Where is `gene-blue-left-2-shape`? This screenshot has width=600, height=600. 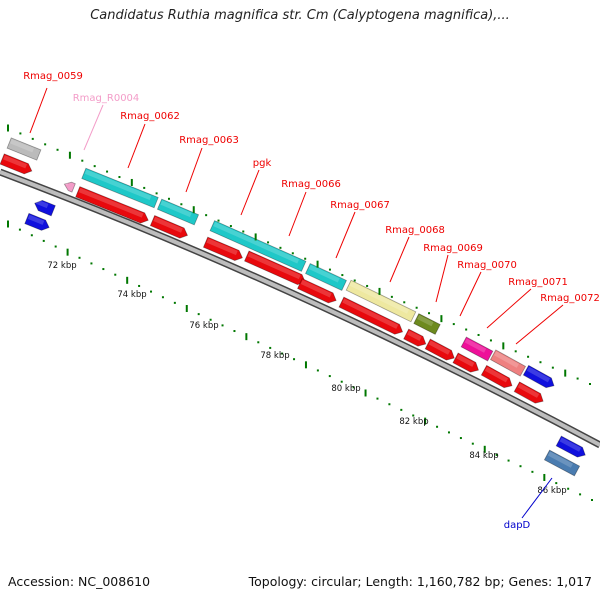
gene-blue-left-2-shape is located at coordinates (37, 221).